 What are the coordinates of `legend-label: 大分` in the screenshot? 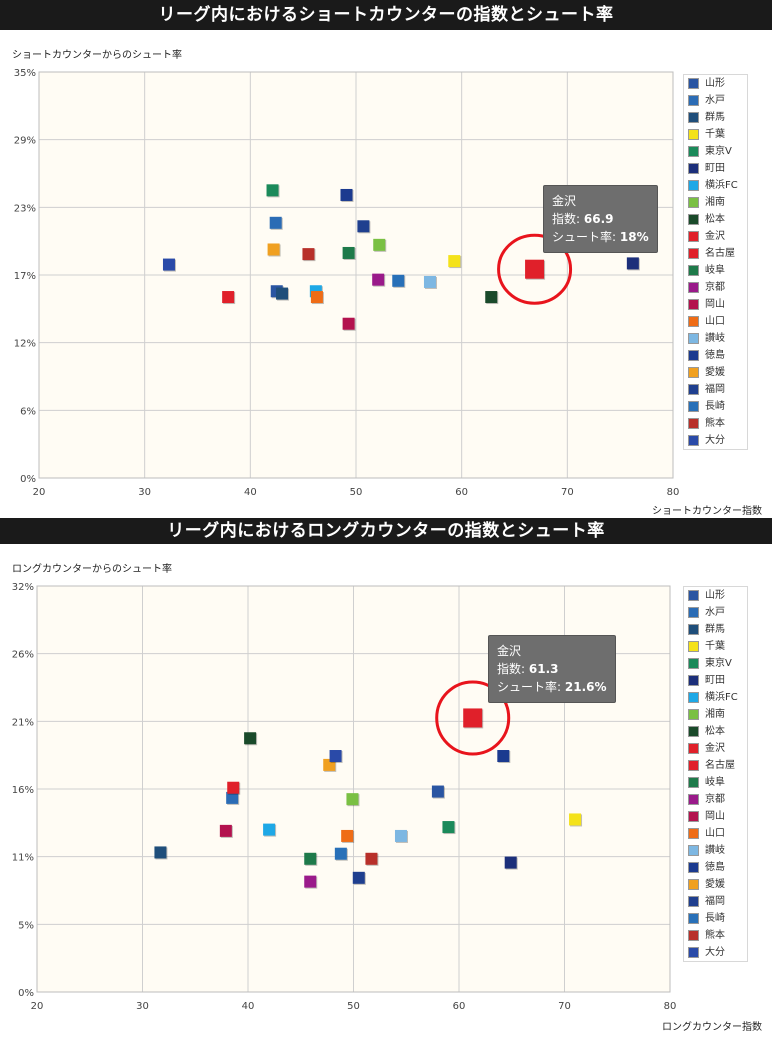 It's located at (715, 952).